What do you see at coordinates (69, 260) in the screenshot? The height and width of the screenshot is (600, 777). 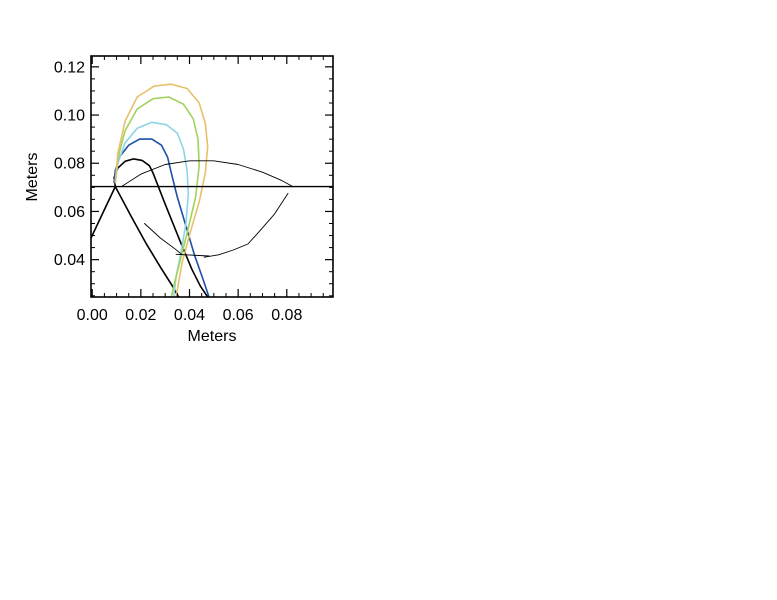 I see `y-tick-label: 0.04` at bounding box center [69, 260].